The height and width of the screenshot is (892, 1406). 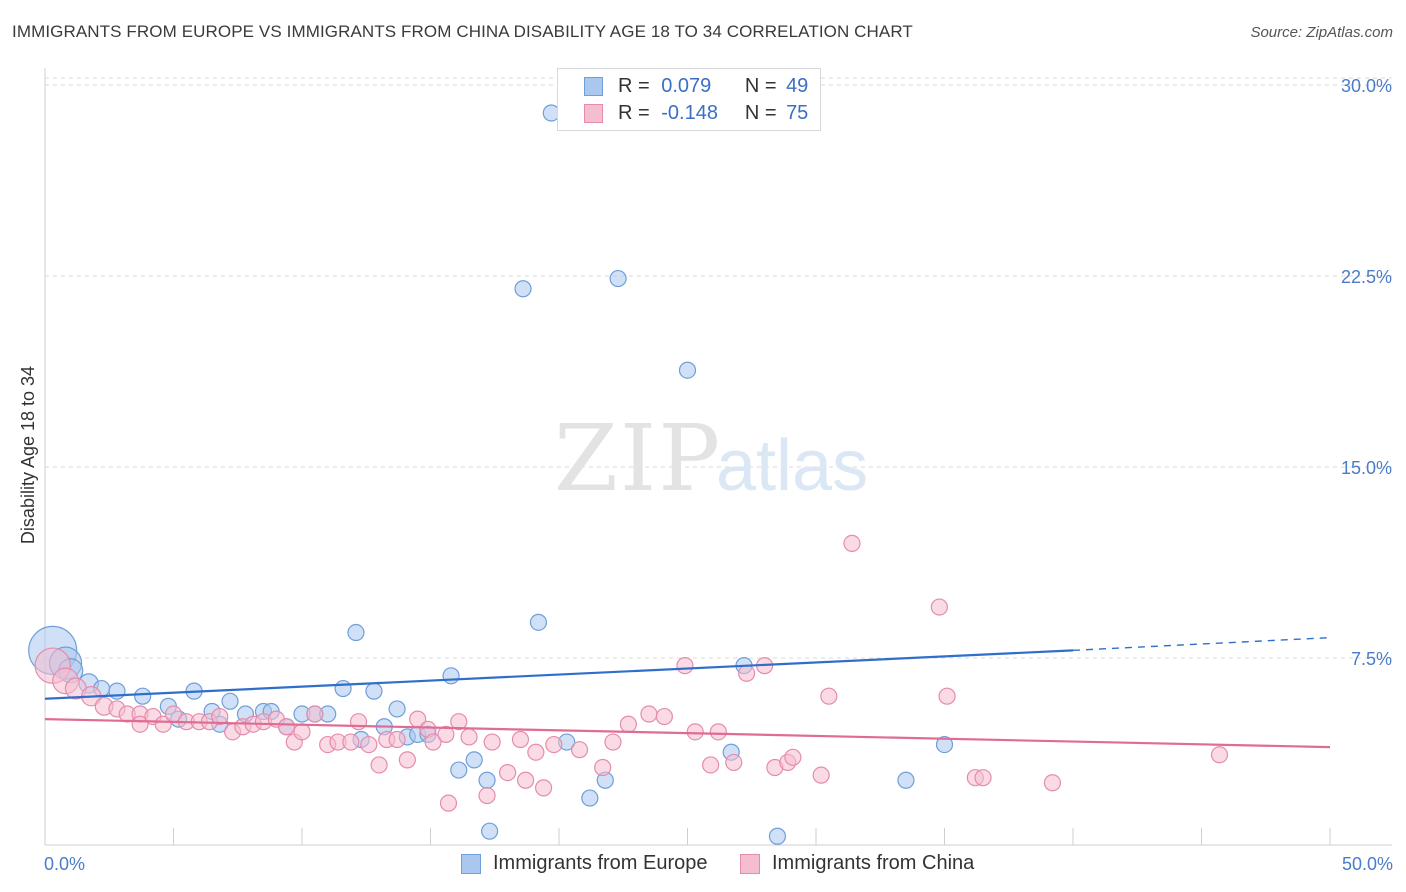 I want to click on y-tick-label: 15.0%, so click(x=1366, y=468).